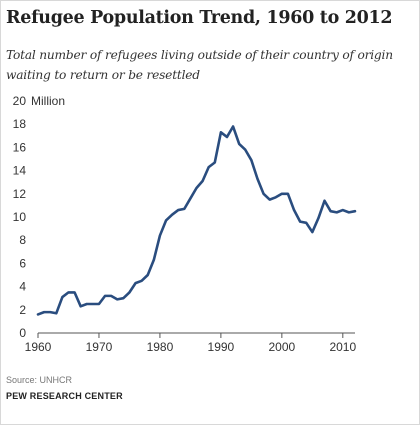 This screenshot has height=425, width=420. I want to click on x-tick-label: 1990, so click(221, 347).